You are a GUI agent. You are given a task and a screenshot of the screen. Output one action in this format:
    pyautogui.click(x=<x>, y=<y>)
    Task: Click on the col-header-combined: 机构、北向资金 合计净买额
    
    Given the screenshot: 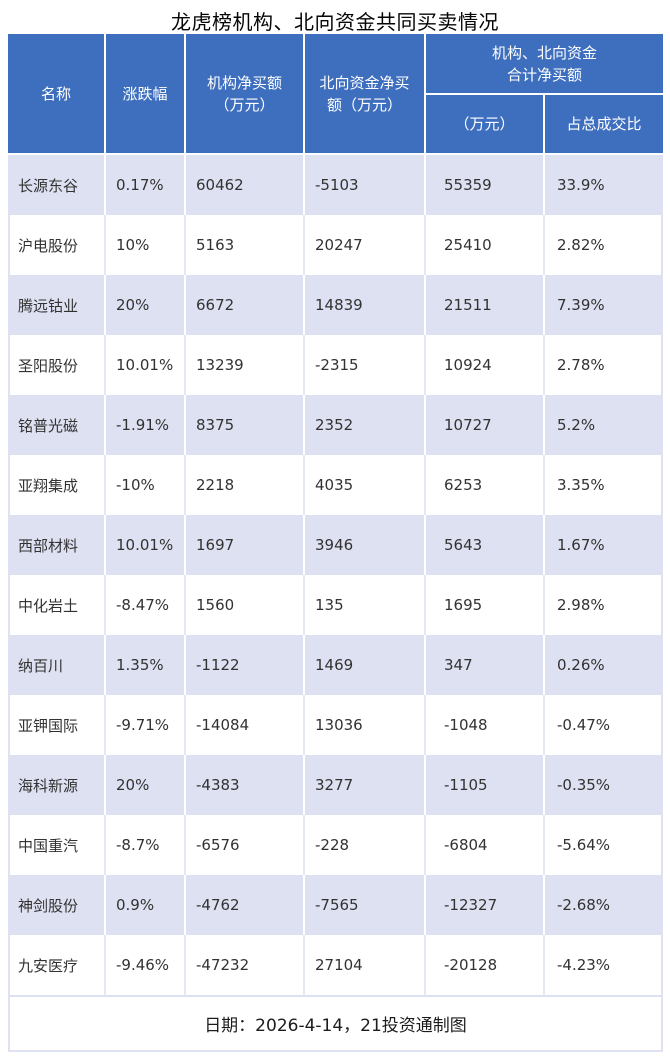 What is the action you would take?
    pyautogui.click(x=545, y=64)
    